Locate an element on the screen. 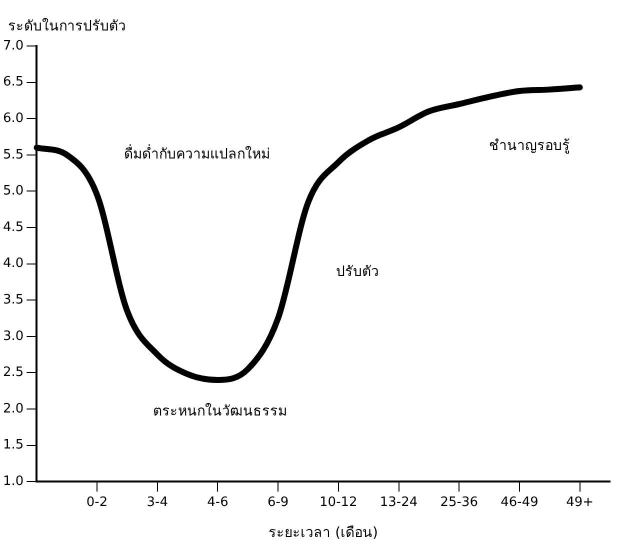  x-tick-label: 3-4 is located at coordinates (157, 502).